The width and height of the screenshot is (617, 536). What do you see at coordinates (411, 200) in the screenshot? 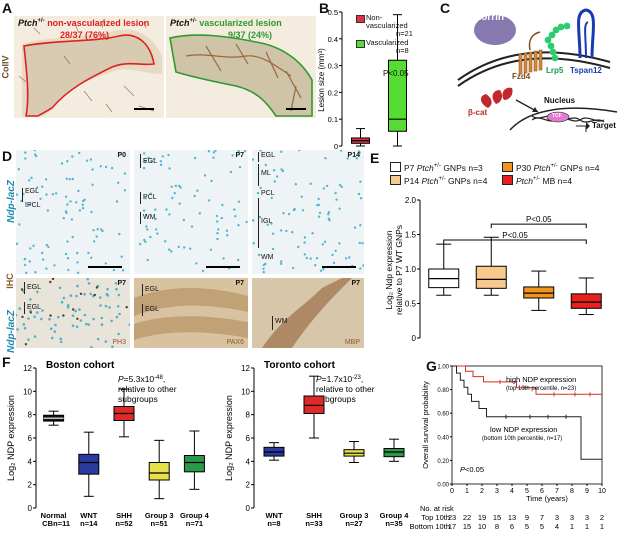
I see `y-tick-label: 2.0` at bounding box center [411, 200].